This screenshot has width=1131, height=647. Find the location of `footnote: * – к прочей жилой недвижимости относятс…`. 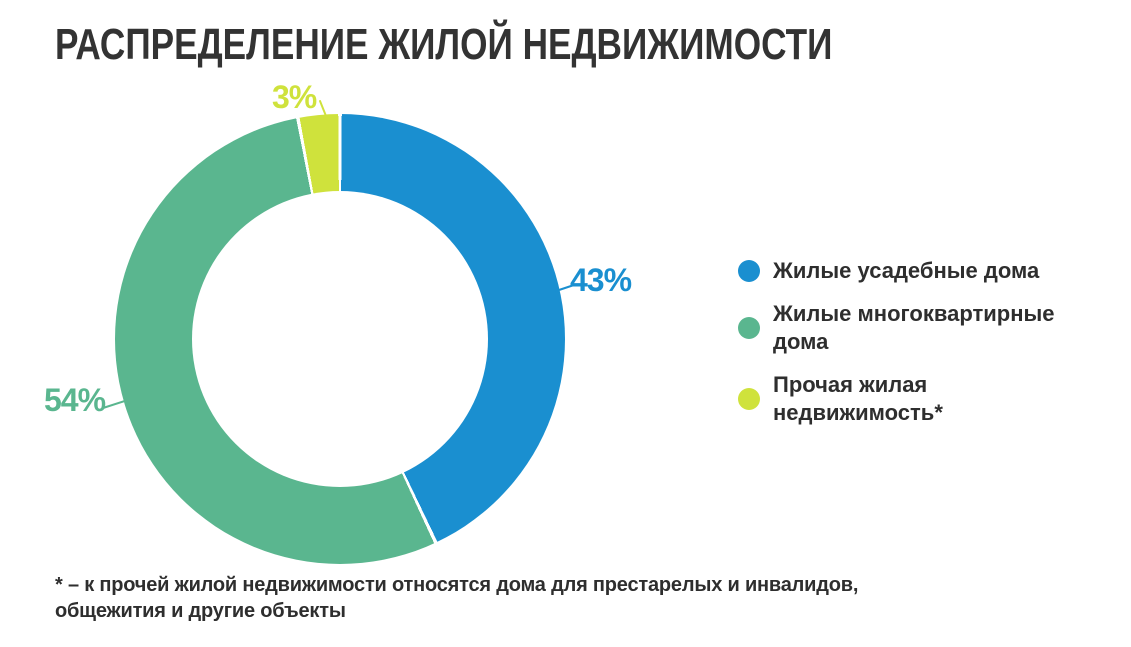

footnote: * – к прочей жилой недвижимости относятс… is located at coordinates (456, 598).